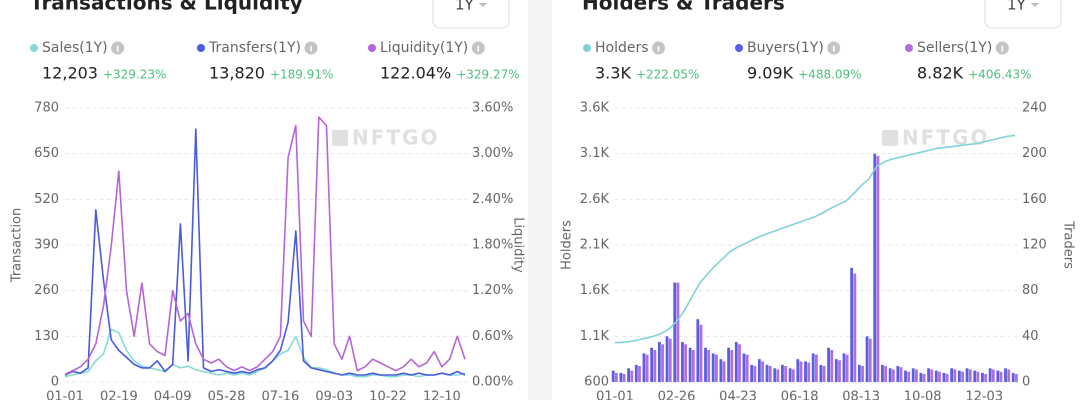 This screenshot has height=400, width=1080. What do you see at coordinates (667, 75) in the screenshot?
I see `legend-change: +222.05%` at bounding box center [667, 75].